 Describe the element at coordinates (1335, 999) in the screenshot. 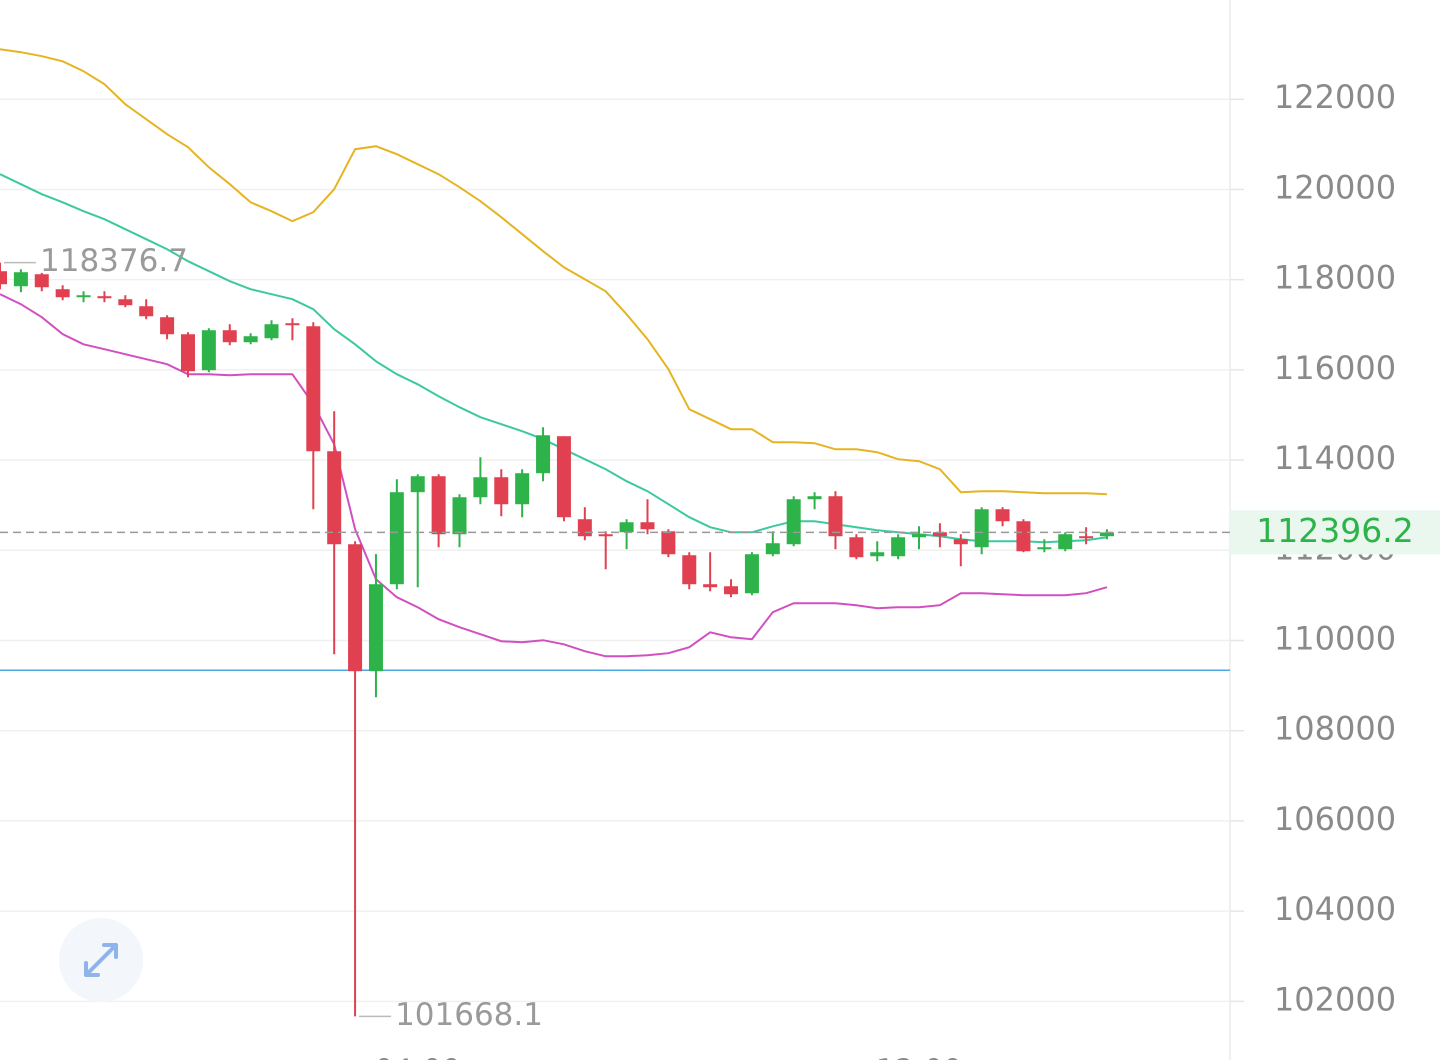

I see `y-tick-label: 102000` at that location.